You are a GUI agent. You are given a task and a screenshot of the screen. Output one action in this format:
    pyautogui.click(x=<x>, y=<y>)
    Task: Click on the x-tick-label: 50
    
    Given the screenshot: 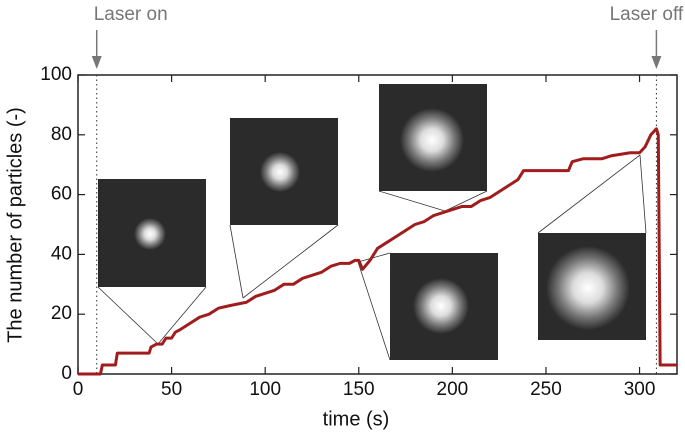 What is the action you would take?
    pyautogui.click(x=171, y=389)
    